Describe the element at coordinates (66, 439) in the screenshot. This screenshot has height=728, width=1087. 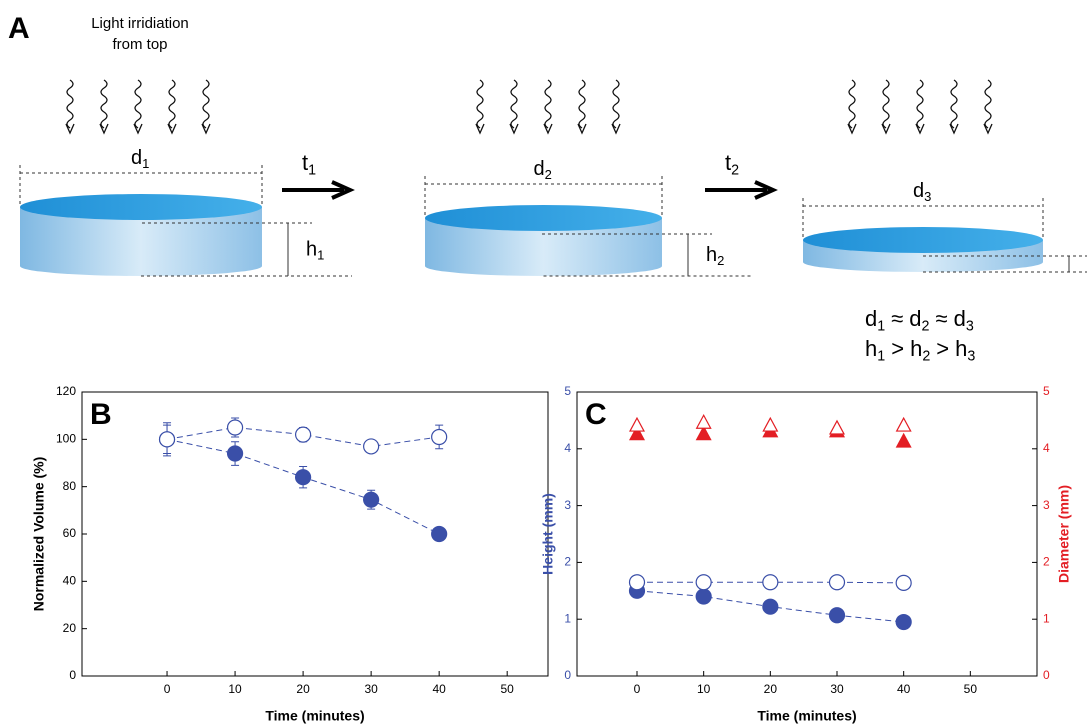
I see `y-tick-label: 100` at that location.